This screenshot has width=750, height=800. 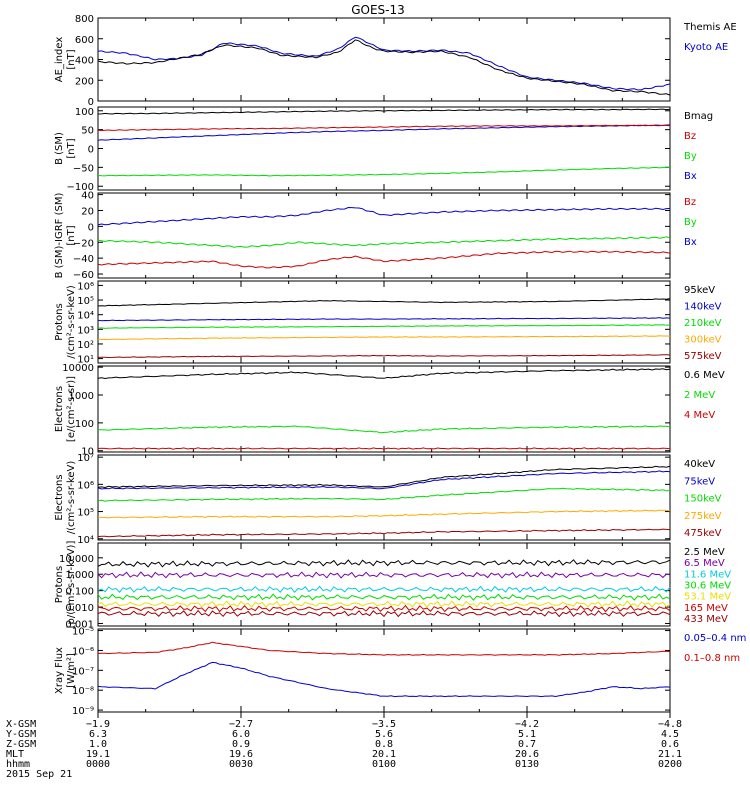 What do you see at coordinates (706, 608) in the screenshot?
I see `legend-entry: 165 MeV` at bounding box center [706, 608].